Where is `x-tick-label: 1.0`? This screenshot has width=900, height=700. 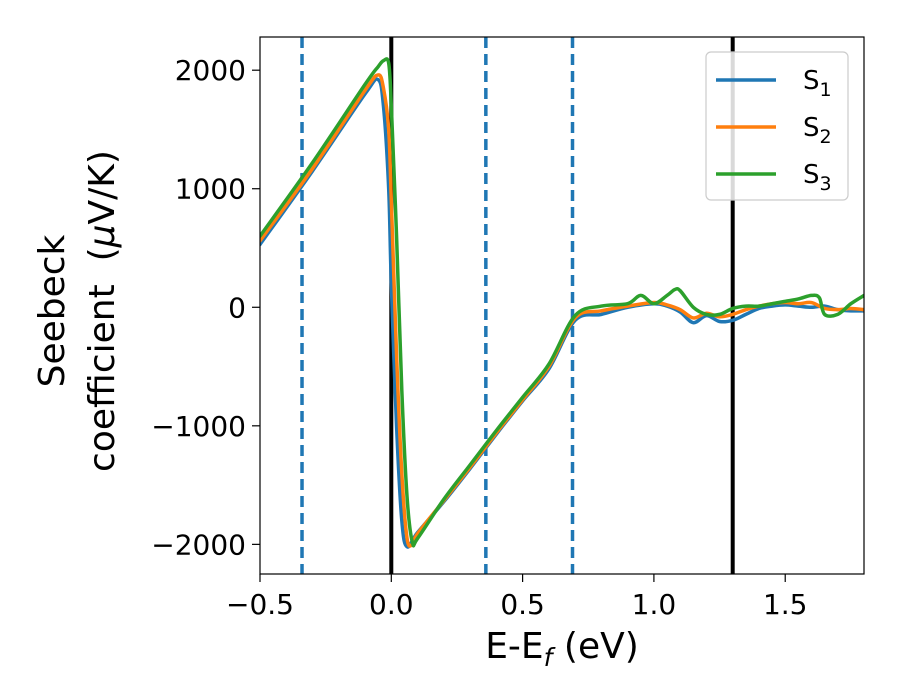
x-tick-label: 1.0 is located at coordinates (654, 604).